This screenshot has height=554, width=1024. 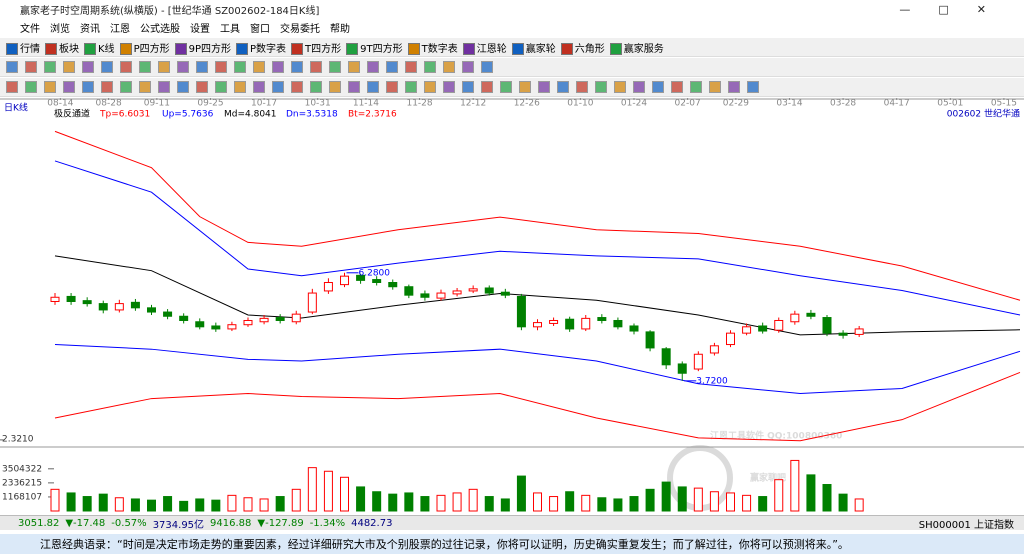 I want to click on toolbar-button: 赢家轮, so click(x=533, y=47).